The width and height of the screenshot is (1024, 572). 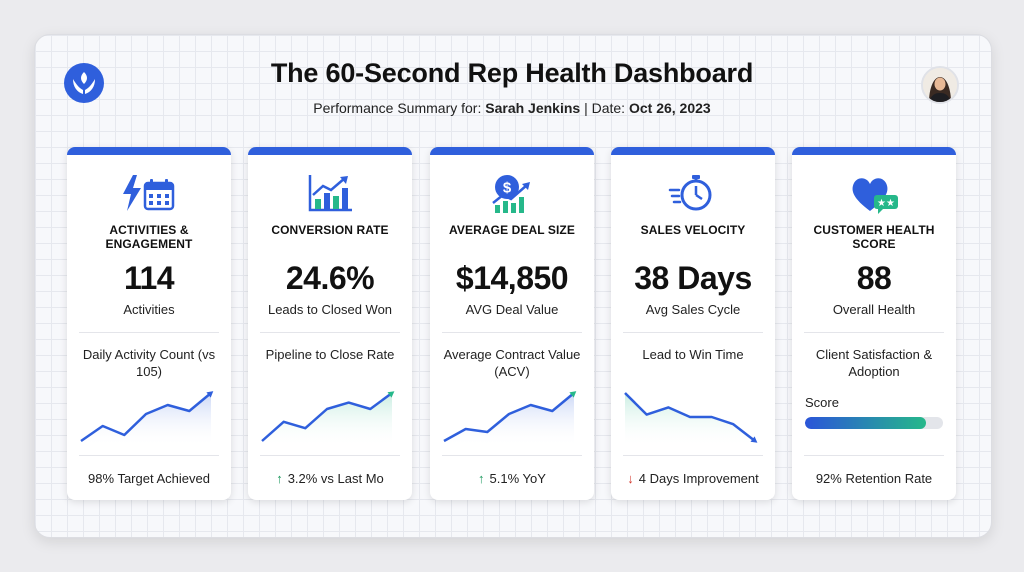 I want to click on page-title: The 60-Second Rep Health Dashboard, so click(x=512, y=73).